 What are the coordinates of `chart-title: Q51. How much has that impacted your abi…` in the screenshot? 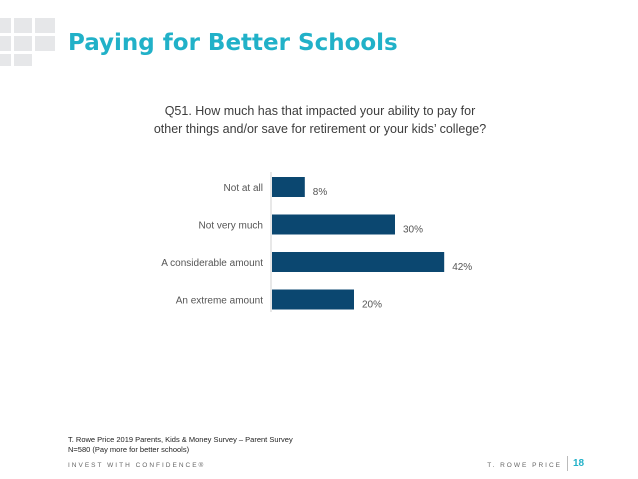 It's located at (320, 120).